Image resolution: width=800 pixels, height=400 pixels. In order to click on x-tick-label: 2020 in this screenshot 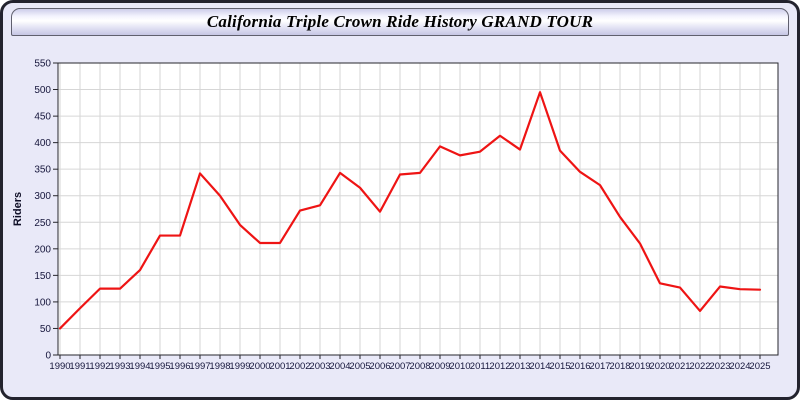, I will do `click(659, 366)`.